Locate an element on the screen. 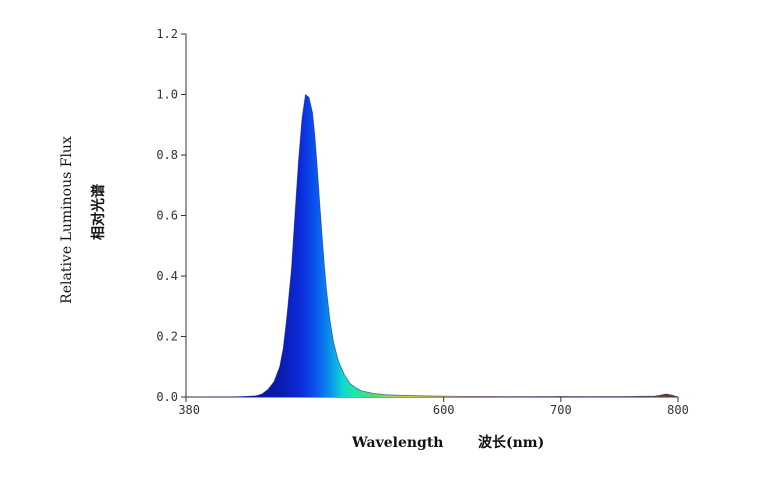  y-axis-title: Relative Luminous Flux is located at coordinates (67, 220).